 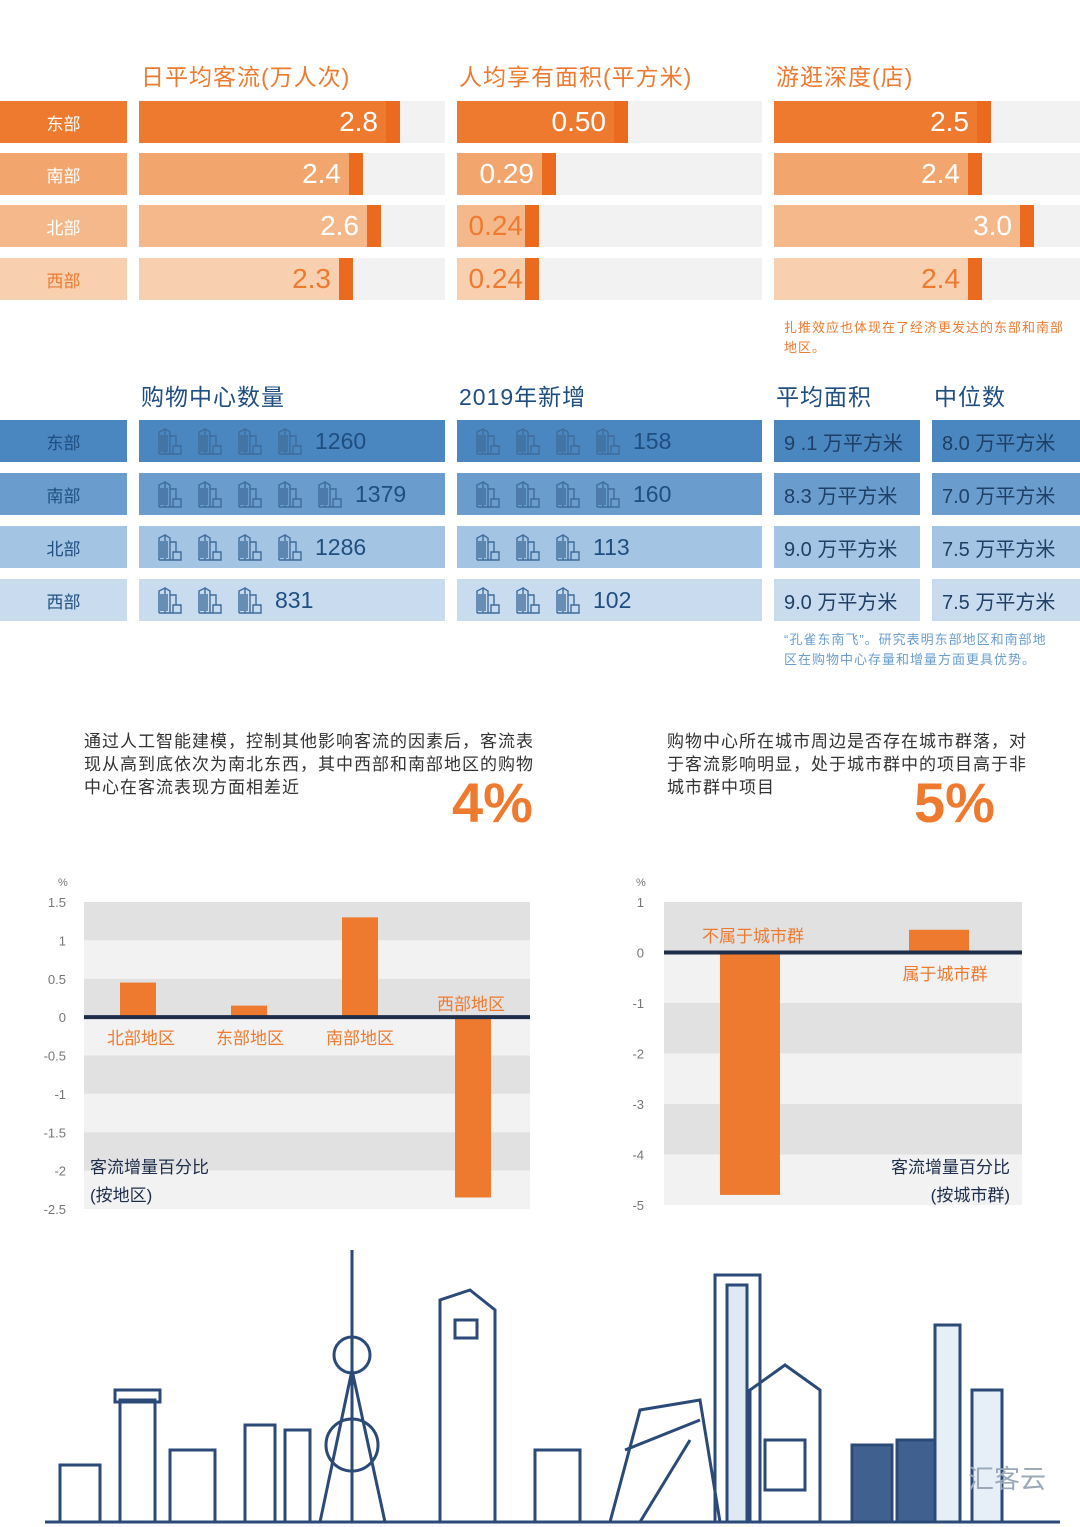 What do you see at coordinates (321, 173) in the screenshot?
I see `bar-value: 2.4` at bounding box center [321, 173].